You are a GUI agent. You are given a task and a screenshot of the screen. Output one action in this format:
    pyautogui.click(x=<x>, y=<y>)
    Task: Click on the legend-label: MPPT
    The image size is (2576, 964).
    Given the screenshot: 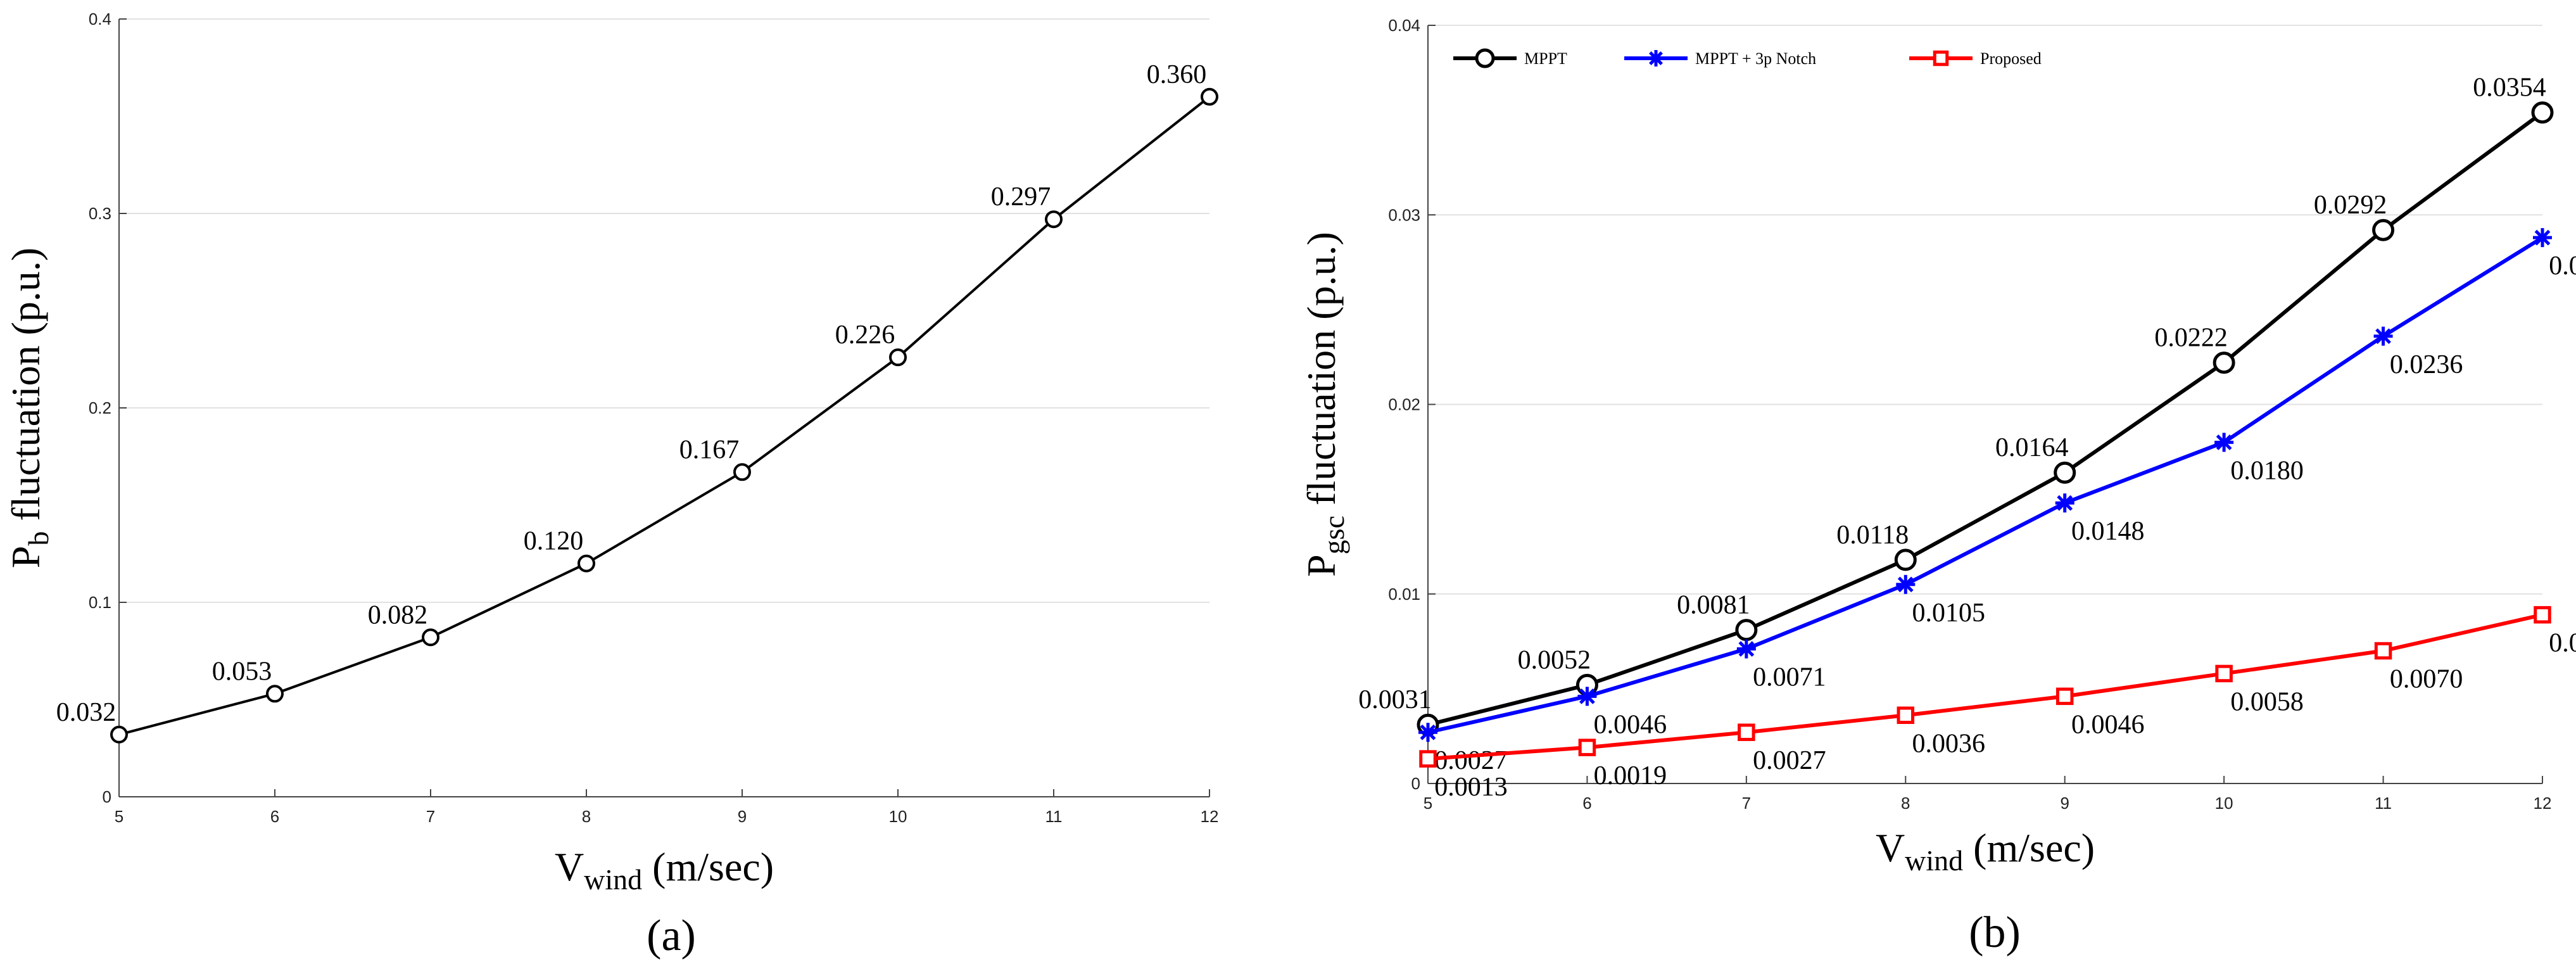 What is the action you would take?
    pyautogui.click(x=1546, y=58)
    